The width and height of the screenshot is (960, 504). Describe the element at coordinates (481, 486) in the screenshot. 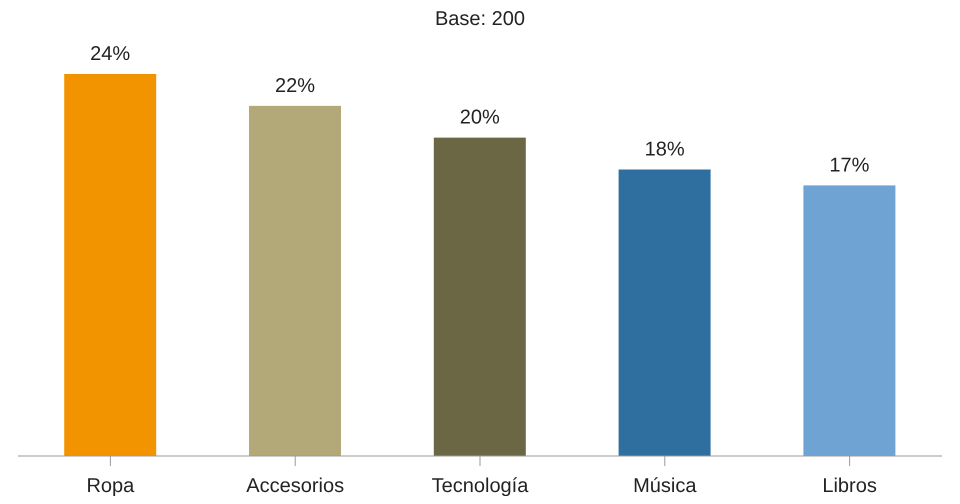

I see `x-tick-label: Tecnología` at that location.